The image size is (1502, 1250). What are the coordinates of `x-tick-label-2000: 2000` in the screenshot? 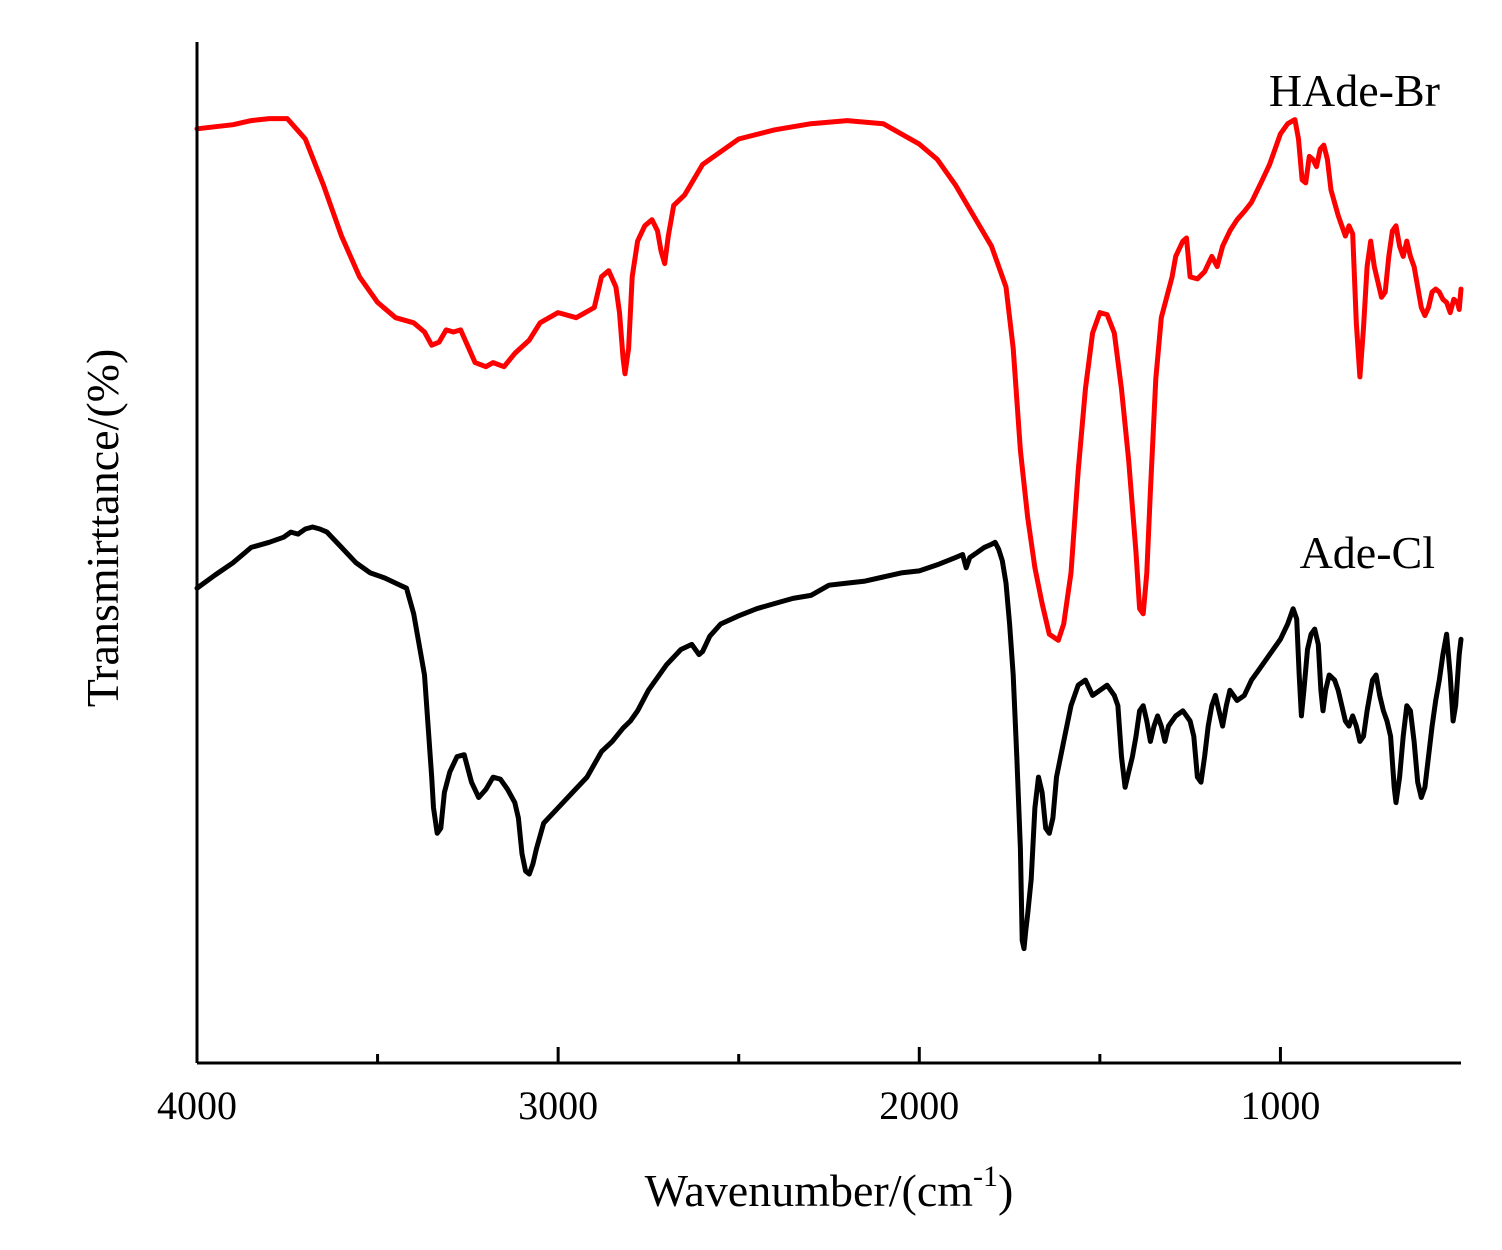 It's located at (919, 1105).